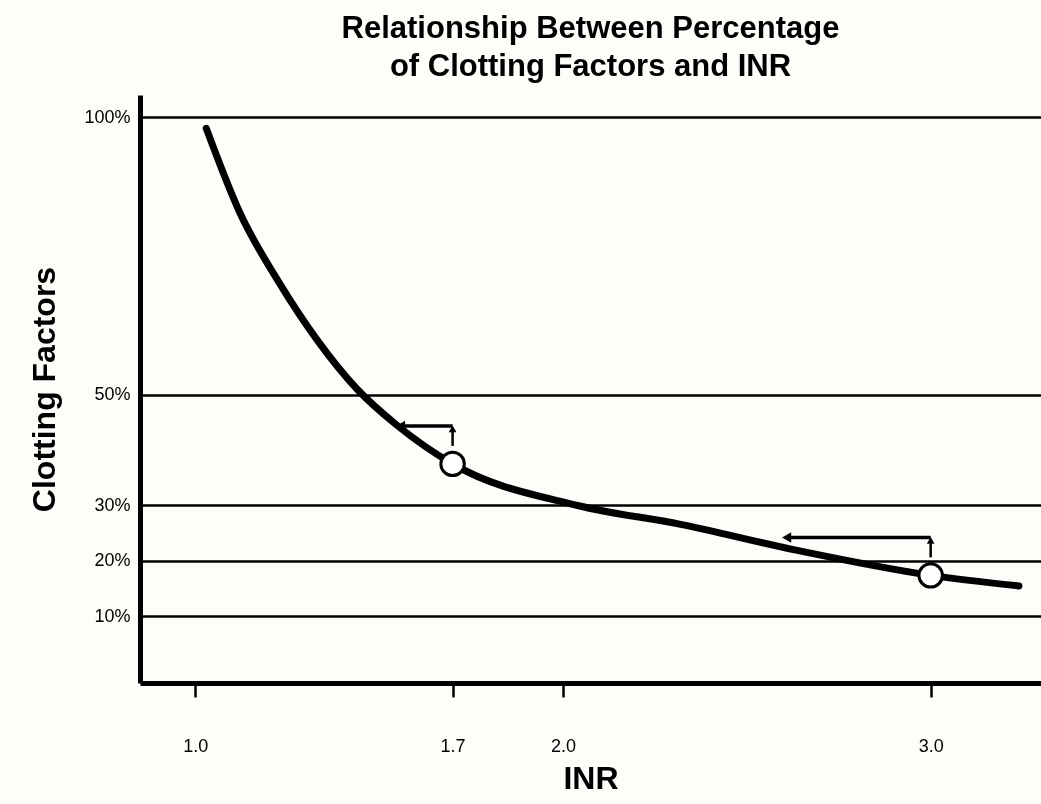  What do you see at coordinates (112, 394) in the screenshot?
I see `y-tick-label: 50%` at bounding box center [112, 394].